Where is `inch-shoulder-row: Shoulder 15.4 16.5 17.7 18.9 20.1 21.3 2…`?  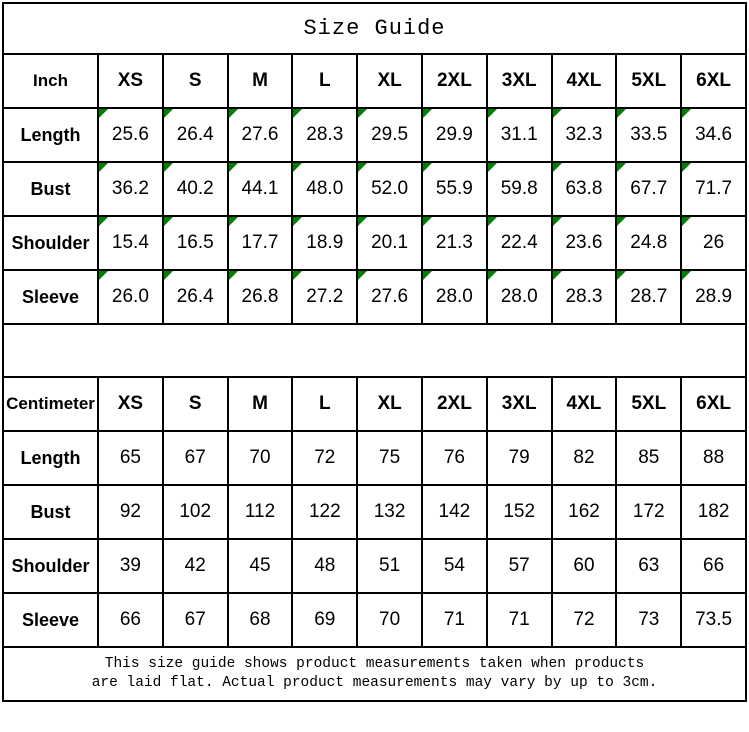
inch-shoulder-row: Shoulder 15.4 16.5 17.7 18.9 20.1 21.3 2… is located at coordinates (374, 243).